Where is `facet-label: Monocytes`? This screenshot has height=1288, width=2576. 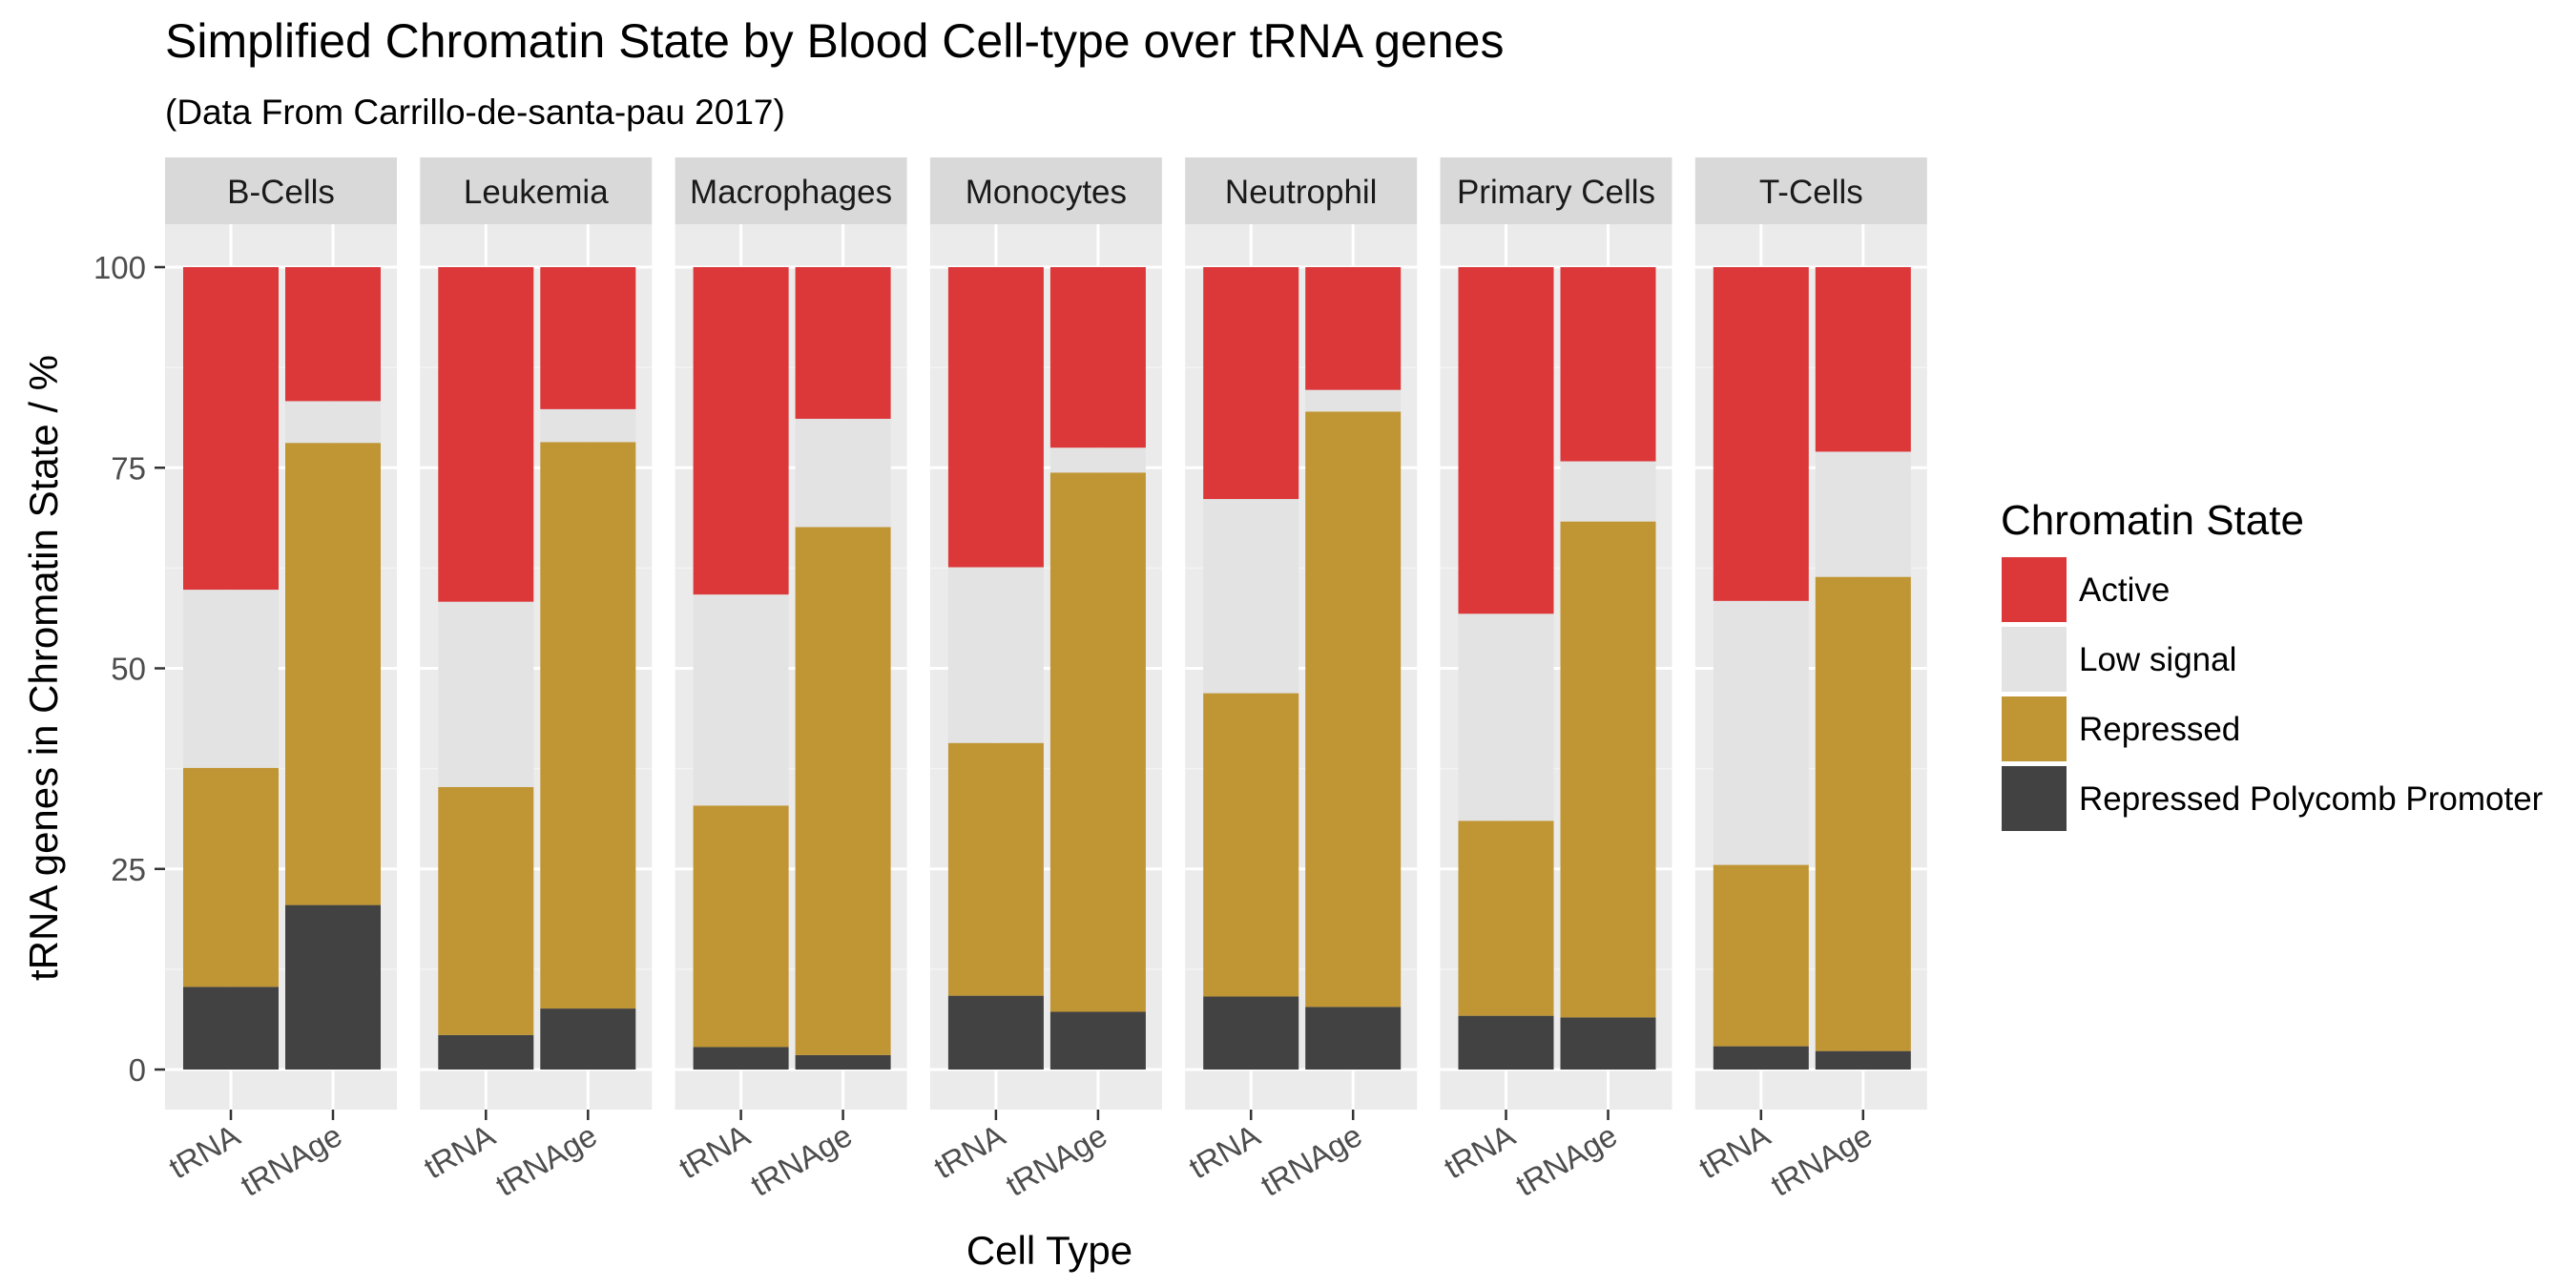
facet-label: Monocytes is located at coordinates (1046, 192).